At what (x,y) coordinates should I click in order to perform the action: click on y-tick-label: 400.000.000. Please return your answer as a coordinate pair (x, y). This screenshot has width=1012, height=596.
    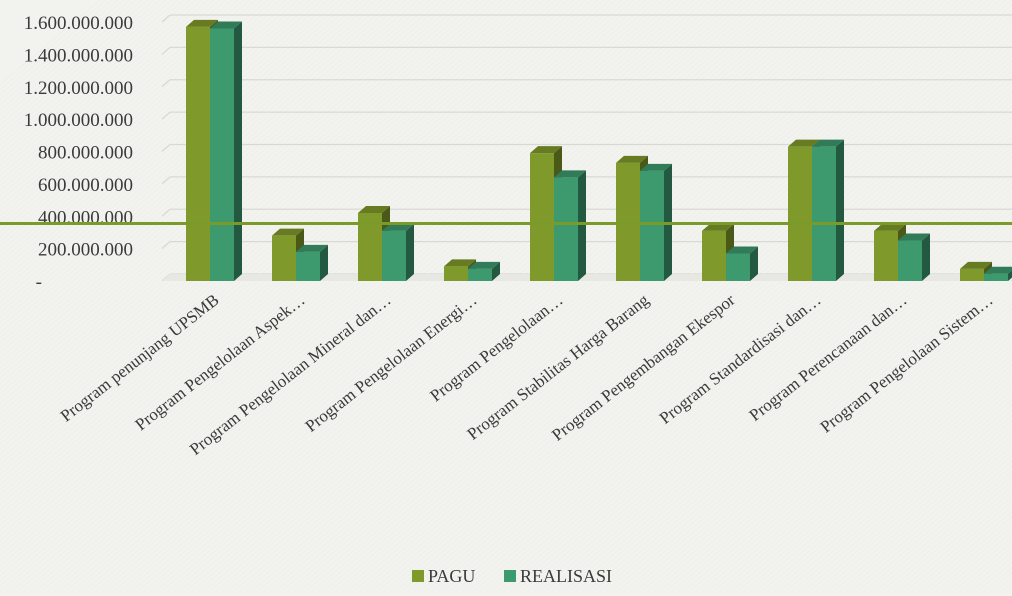
    Looking at the image, I should click on (85, 217).